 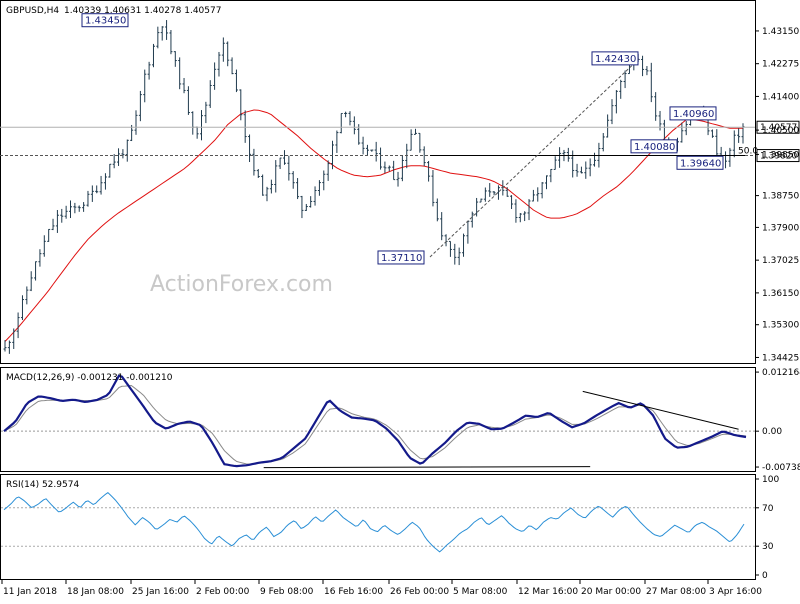 I want to click on rsi-tick-label: 30, so click(x=768, y=547).